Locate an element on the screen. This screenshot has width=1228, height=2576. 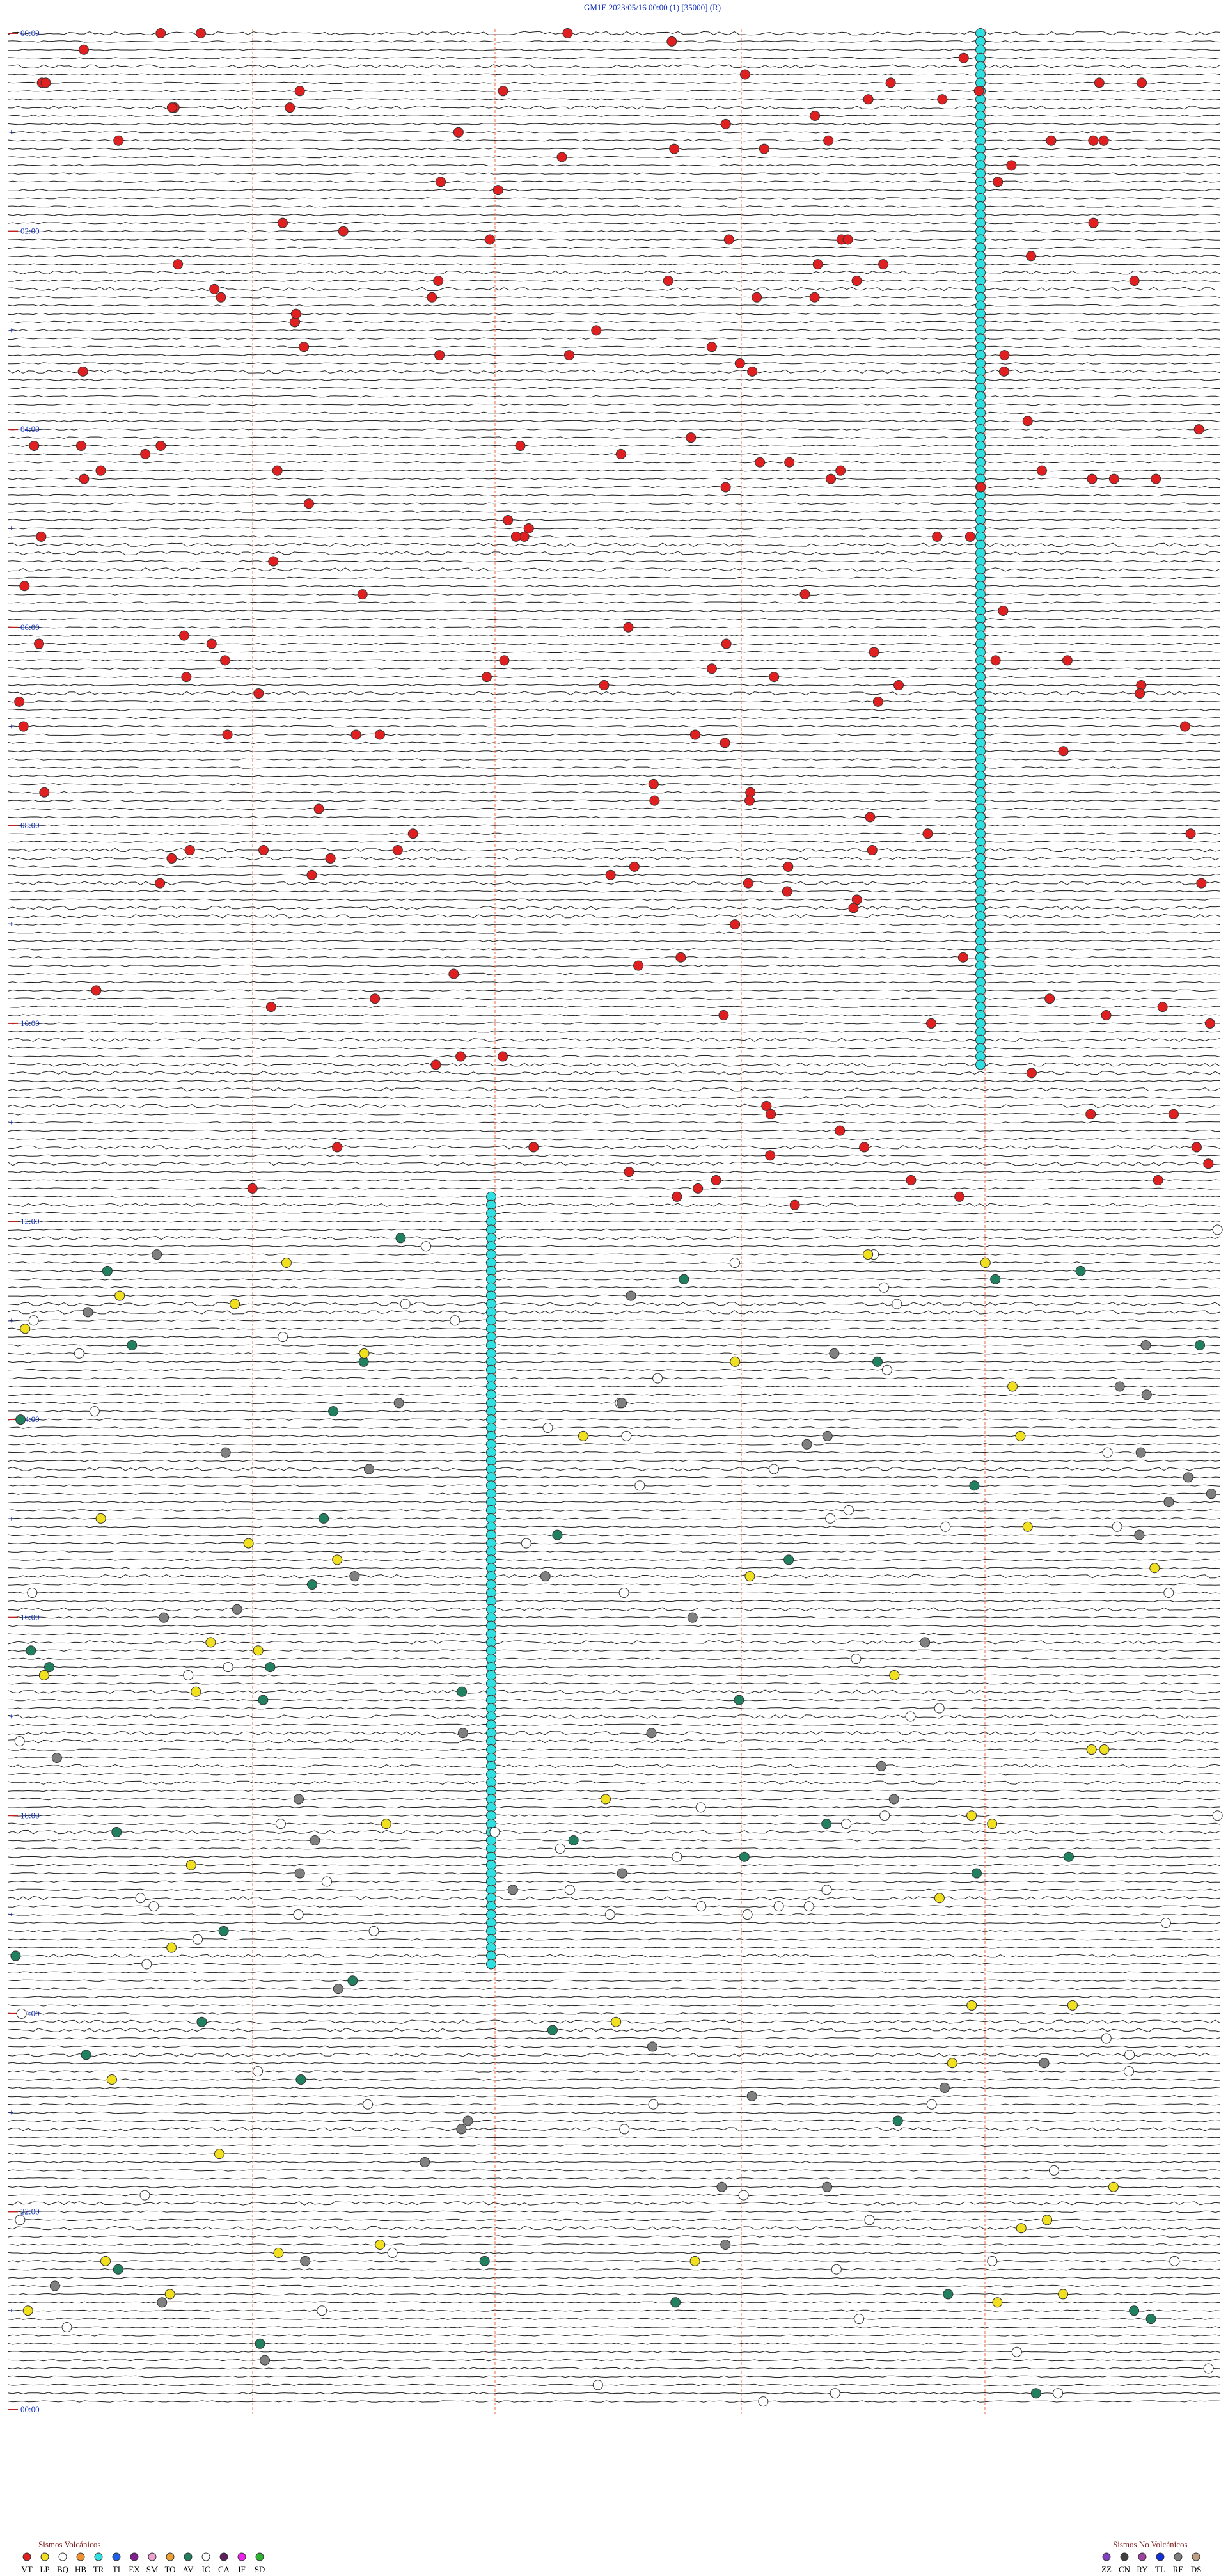
time-label: 22:00 is located at coordinates (30, 2211).